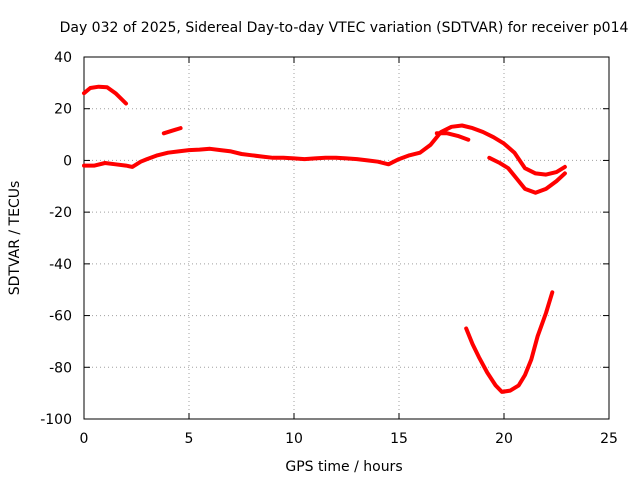  What do you see at coordinates (504, 439) in the screenshot?
I see `x-tick-label: 20` at bounding box center [504, 439].